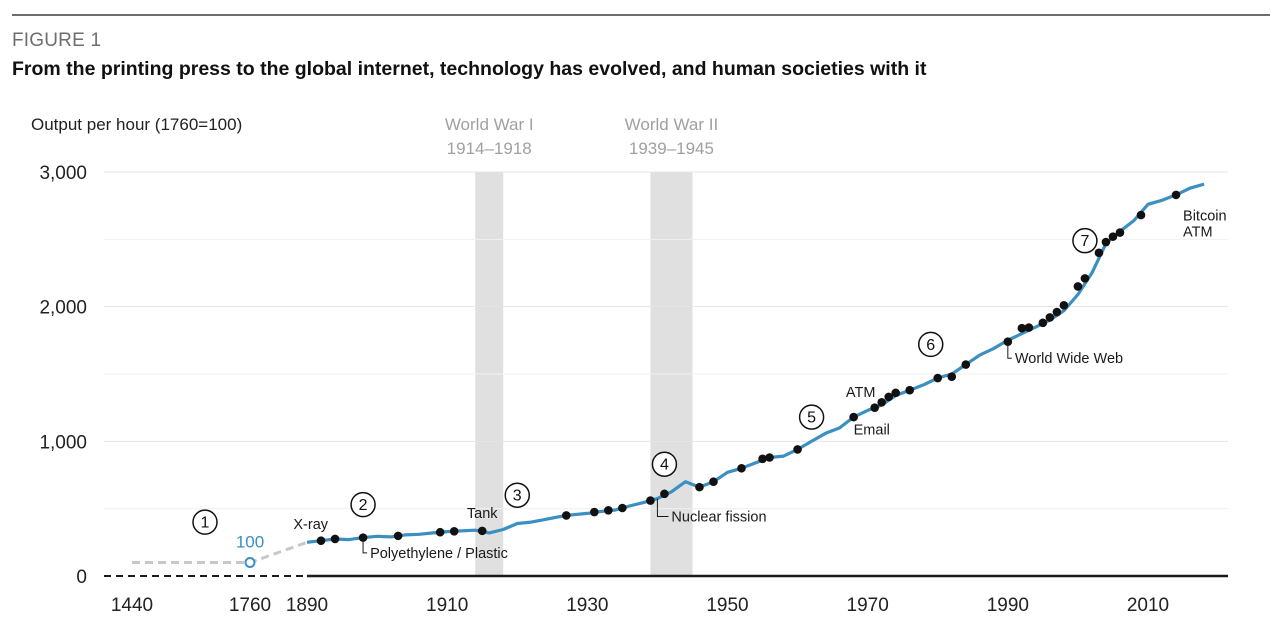 The height and width of the screenshot is (640, 1280). Describe the element at coordinates (672, 124) in the screenshot. I see `war-band-label: World War II` at that location.